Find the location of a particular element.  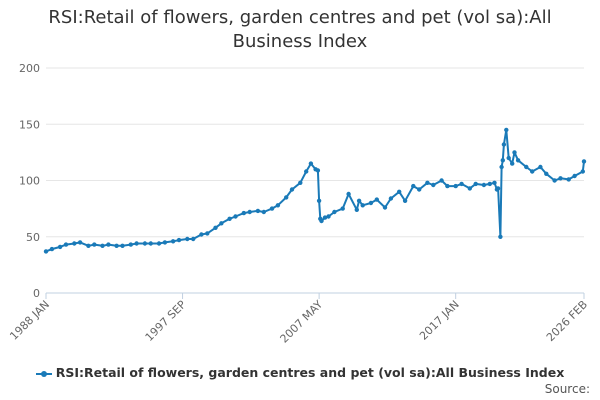

x-axis-tick-labels: 1988 JAN 1997 SEP 2007 MAY 2017 JAN 2026 FEB is located at coordinates (298, 322).